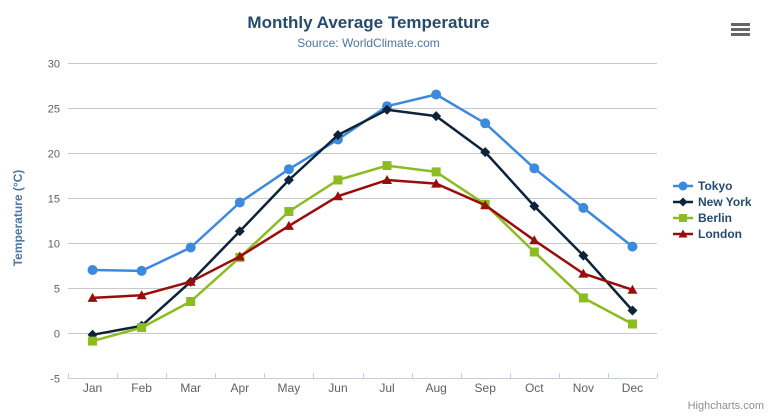 The width and height of the screenshot is (769, 416). What do you see at coordinates (583, 207) in the screenshot?
I see `data-point-tokyo-nov` at bounding box center [583, 207].